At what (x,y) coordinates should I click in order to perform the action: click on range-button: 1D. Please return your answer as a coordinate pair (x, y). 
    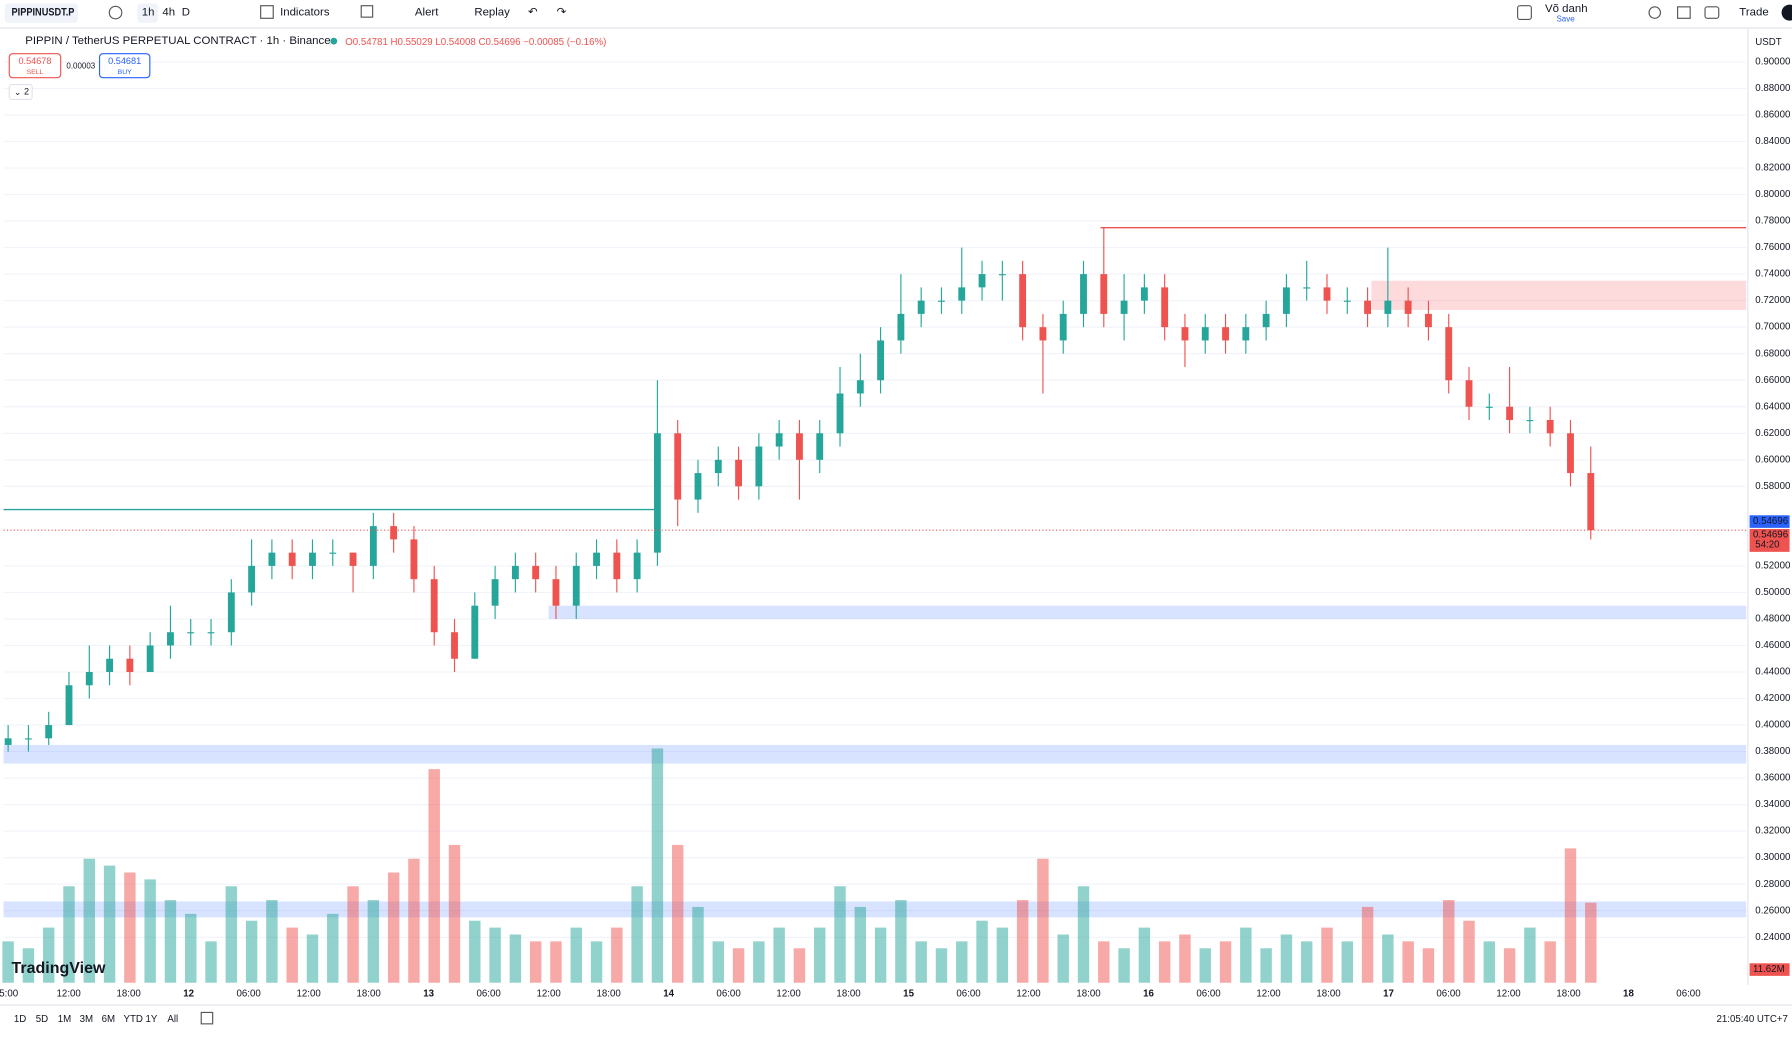
    Looking at the image, I should click on (20, 1019).